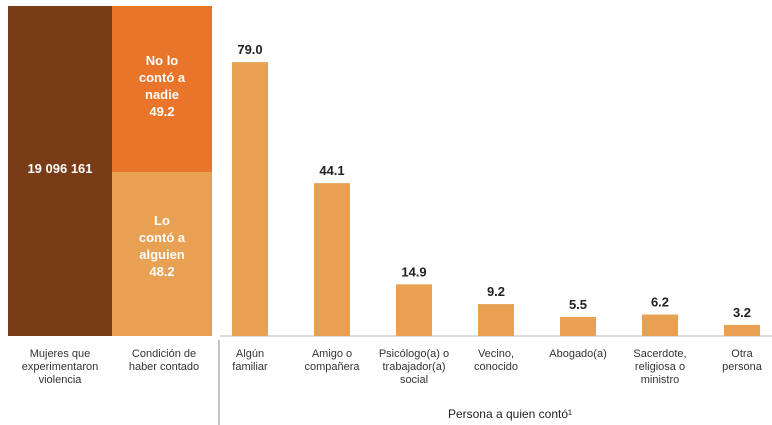 The width and height of the screenshot is (772, 425). I want to click on bar-category-label: Algún familiar, so click(250, 361).